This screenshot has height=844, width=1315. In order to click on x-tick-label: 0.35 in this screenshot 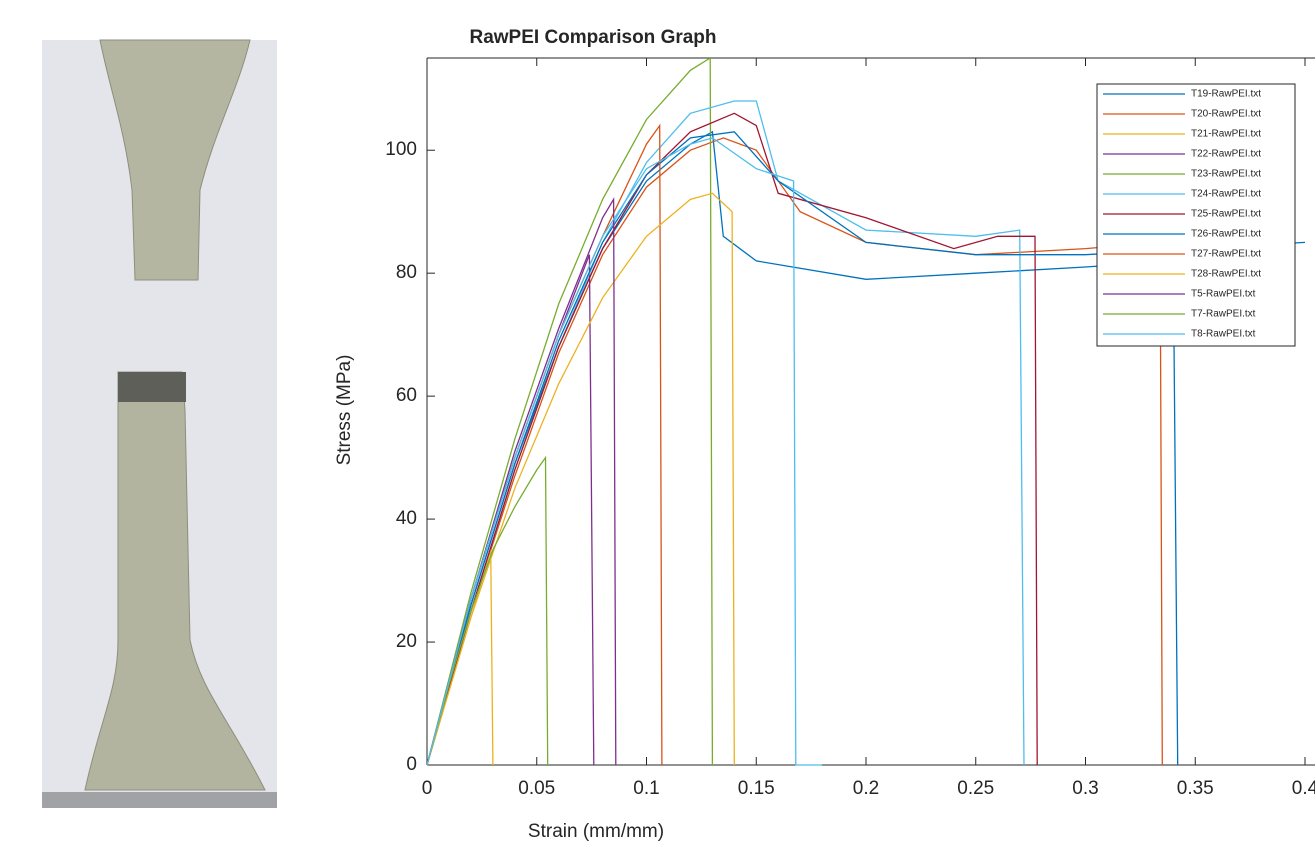, I will do `click(1195, 788)`.